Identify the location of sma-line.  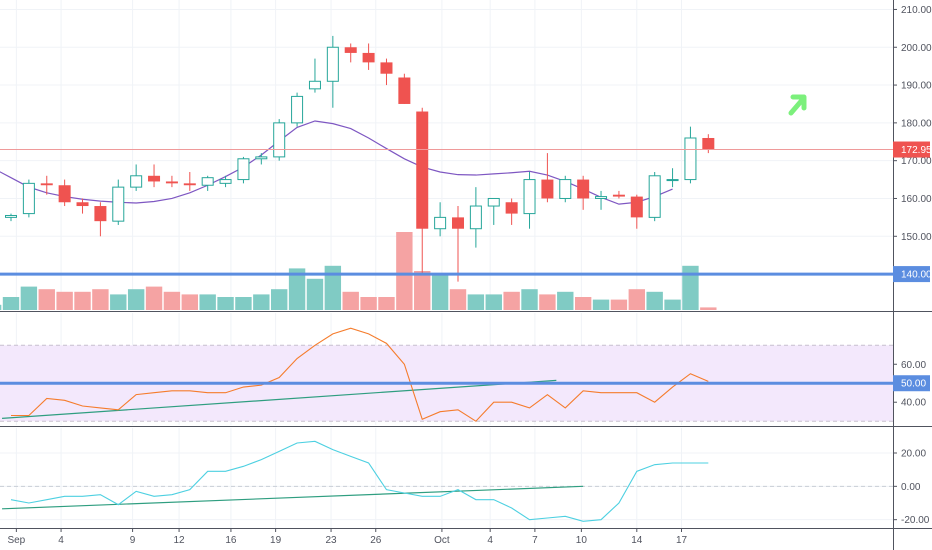
(336, 162).